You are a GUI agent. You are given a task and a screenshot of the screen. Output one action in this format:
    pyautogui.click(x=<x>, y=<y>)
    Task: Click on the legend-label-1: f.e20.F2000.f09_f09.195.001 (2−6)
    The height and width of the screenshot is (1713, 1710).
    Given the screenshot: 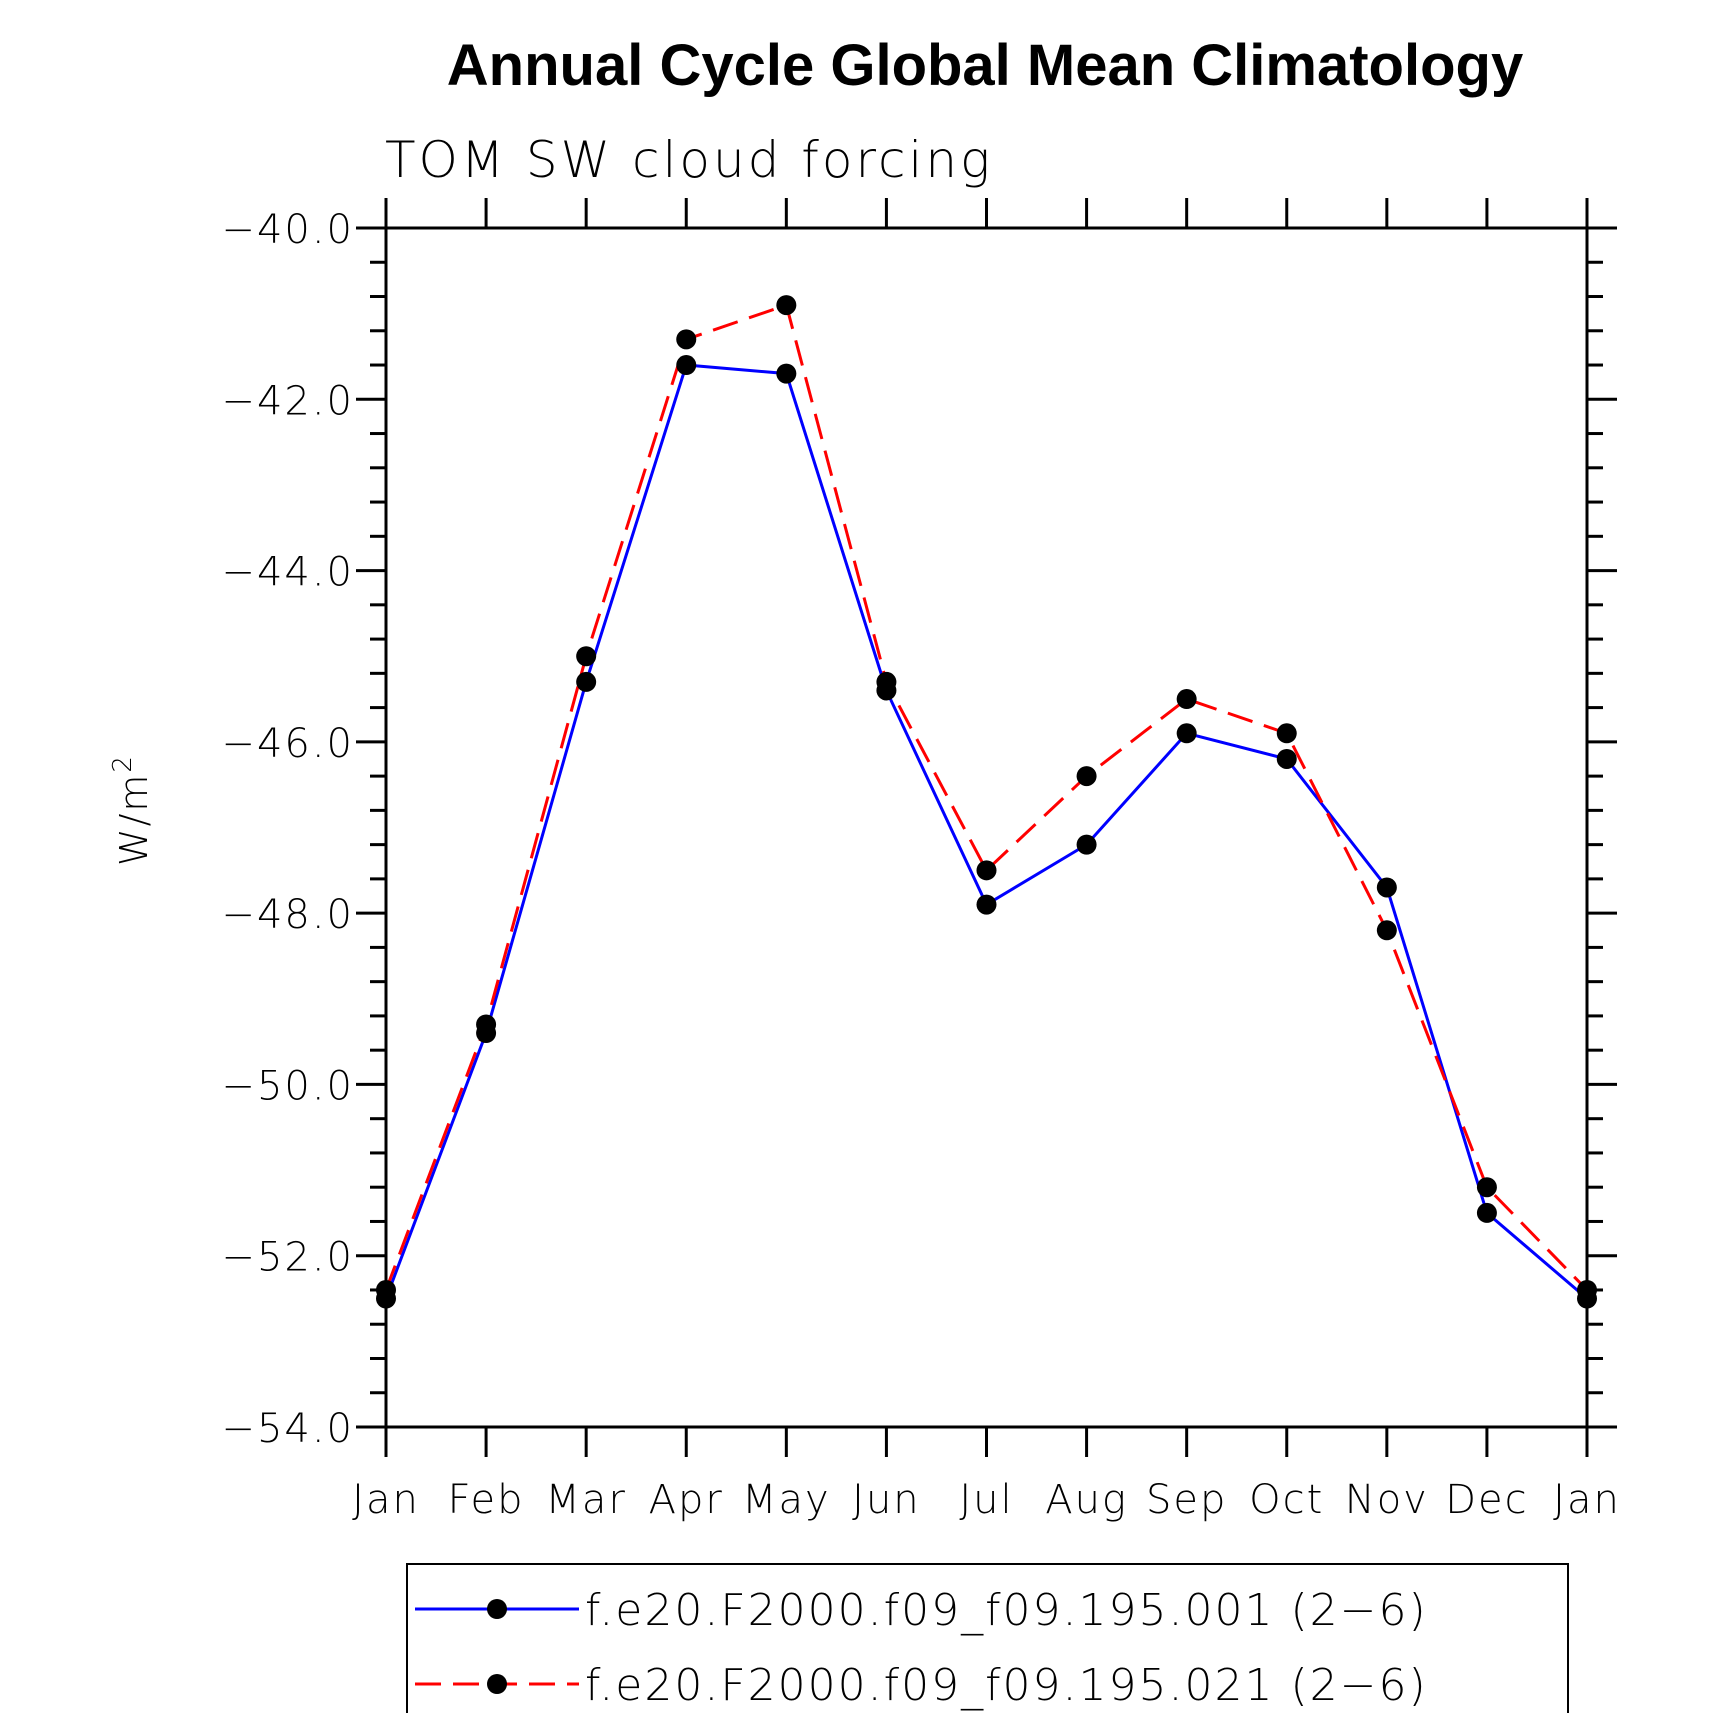 What is the action you would take?
    pyautogui.click(x=1006, y=1610)
    